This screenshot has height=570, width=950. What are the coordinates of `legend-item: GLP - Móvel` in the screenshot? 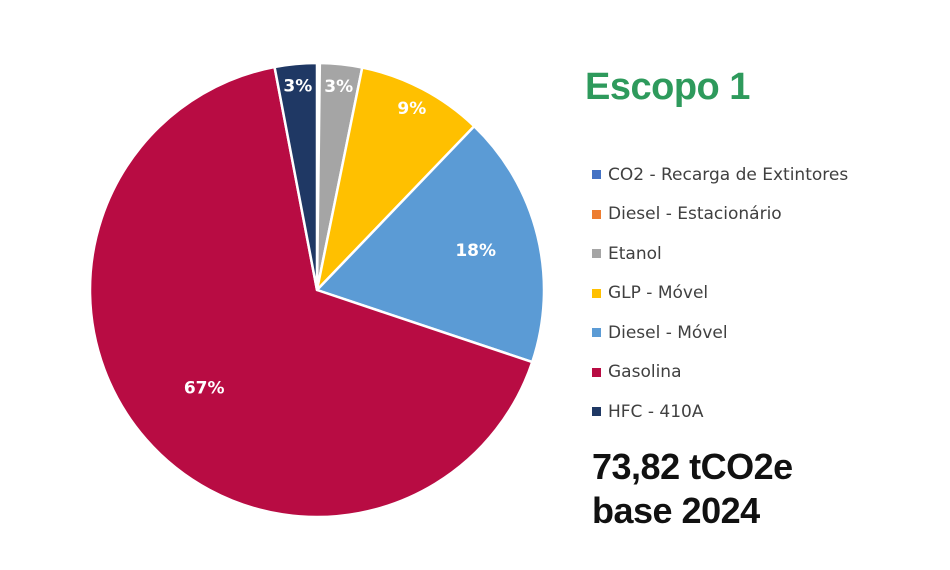 It's located at (720, 294).